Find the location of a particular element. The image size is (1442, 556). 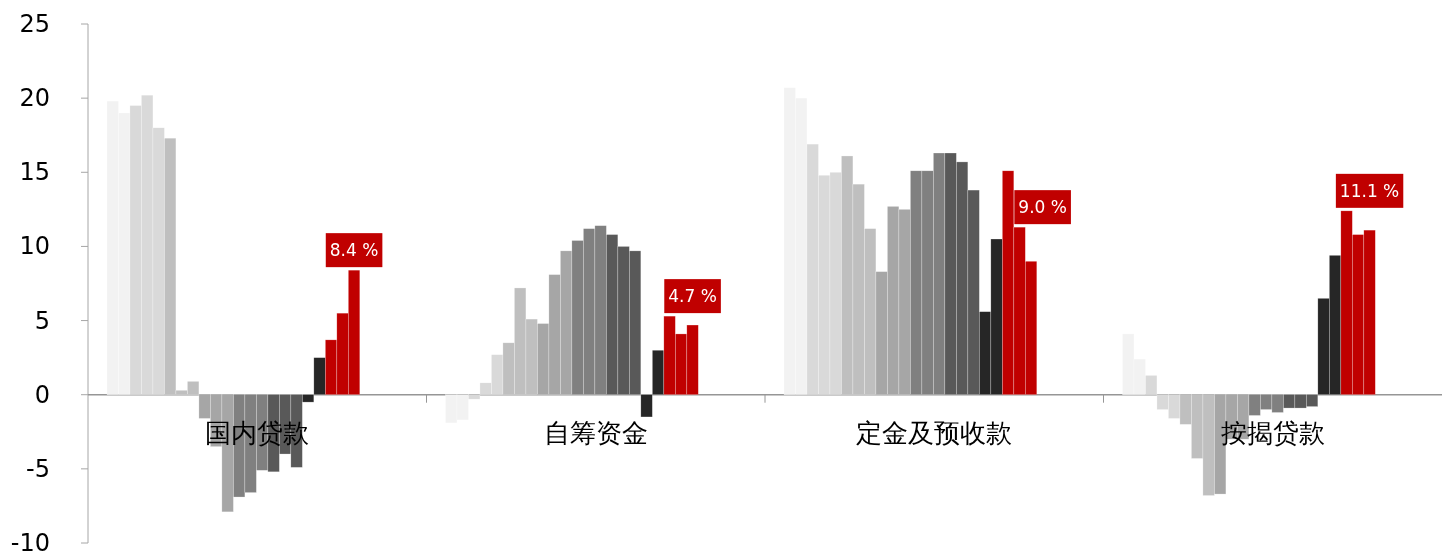

y-tick-label: 20 is located at coordinates (34, 98).